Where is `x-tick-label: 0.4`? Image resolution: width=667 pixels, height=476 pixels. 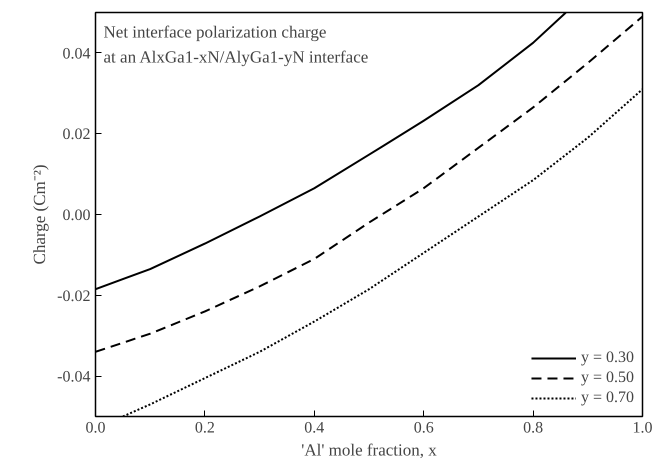
x-tick-label: 0.4 is located at coordinates (314, 428).